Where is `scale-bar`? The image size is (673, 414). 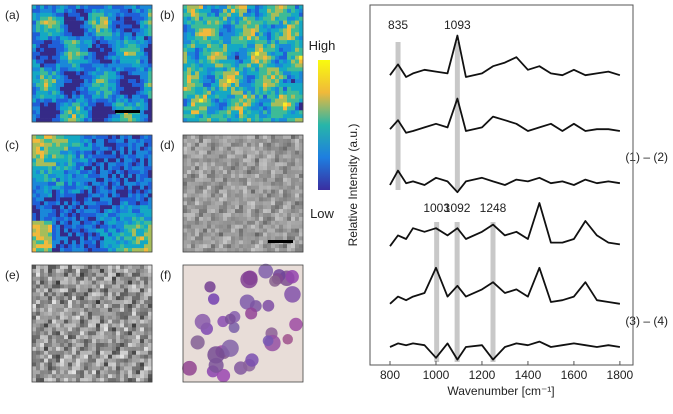 scale-bar is located at coordinates (127, 111).